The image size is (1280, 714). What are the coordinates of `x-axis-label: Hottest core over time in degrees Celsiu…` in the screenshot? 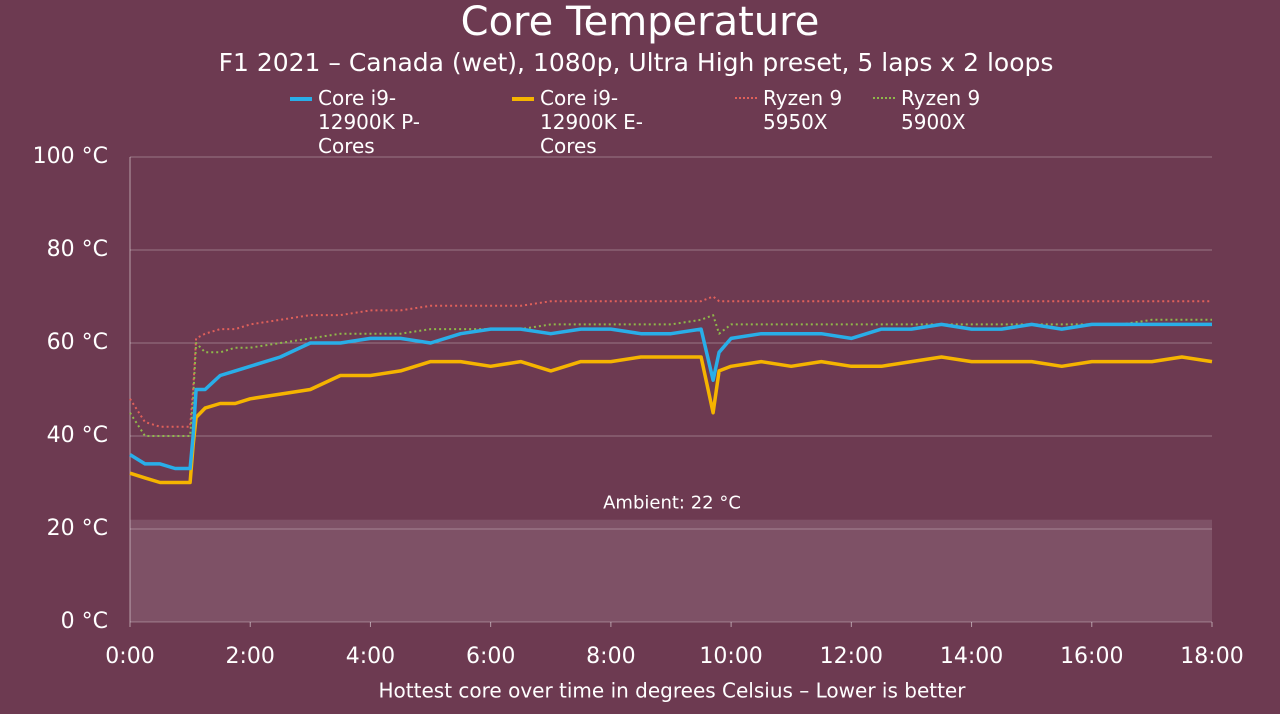 It's located at (673, 691).